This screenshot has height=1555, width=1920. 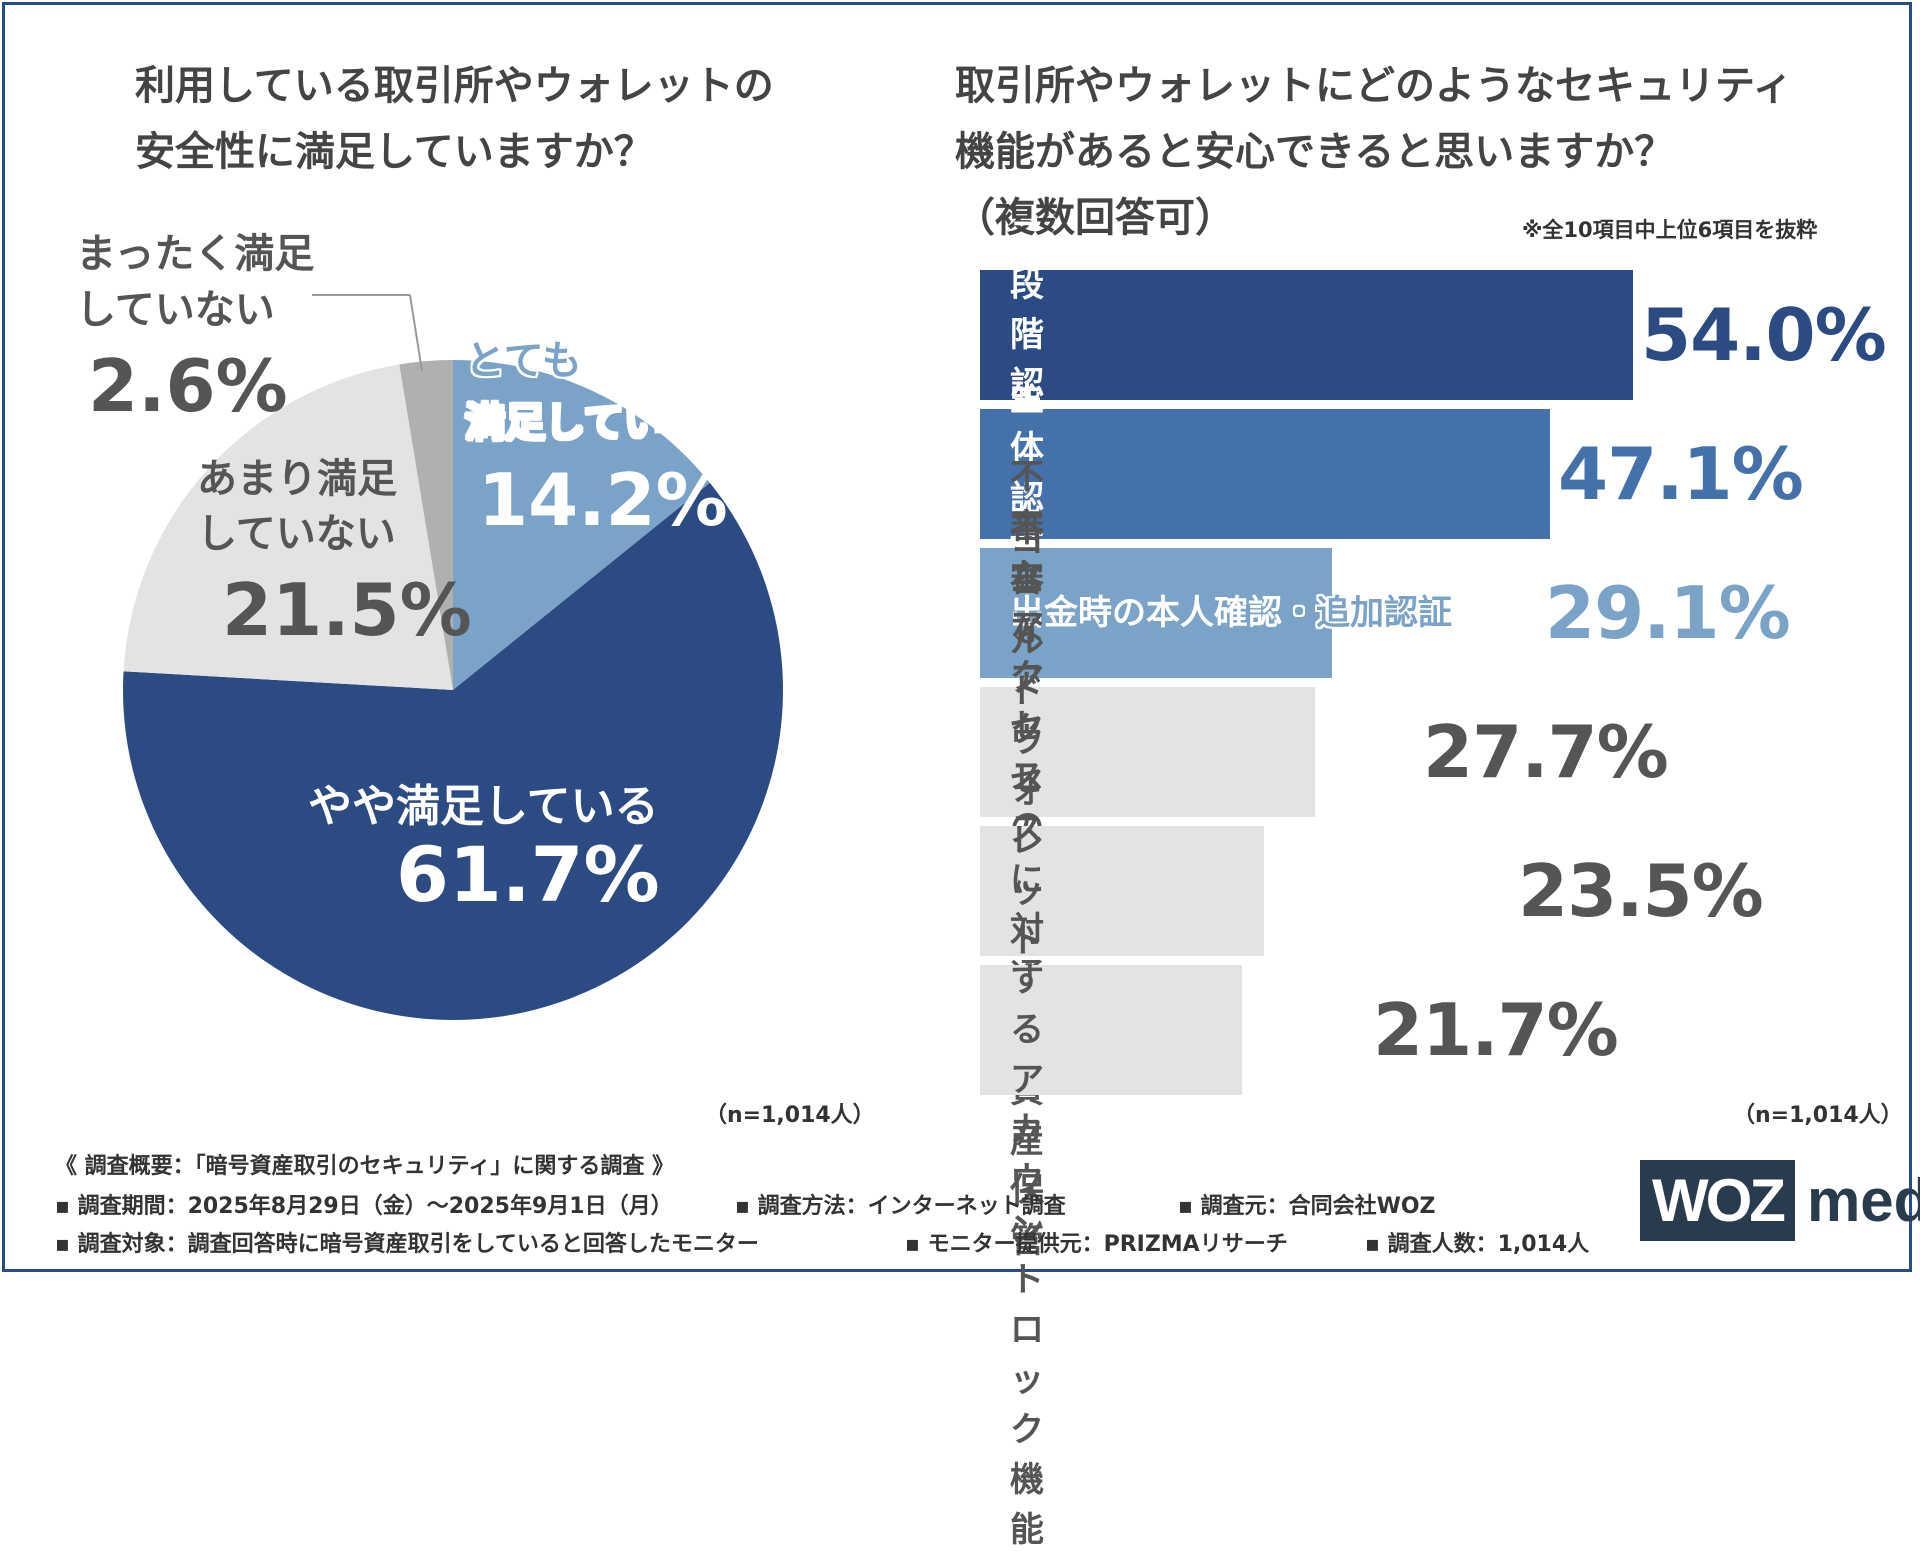 What do you see at coordinates (1027, 891) in the screenshot?
I see `bar-label-4: コールドウォレットでの資産保管` at bounding box center [1027, 891].